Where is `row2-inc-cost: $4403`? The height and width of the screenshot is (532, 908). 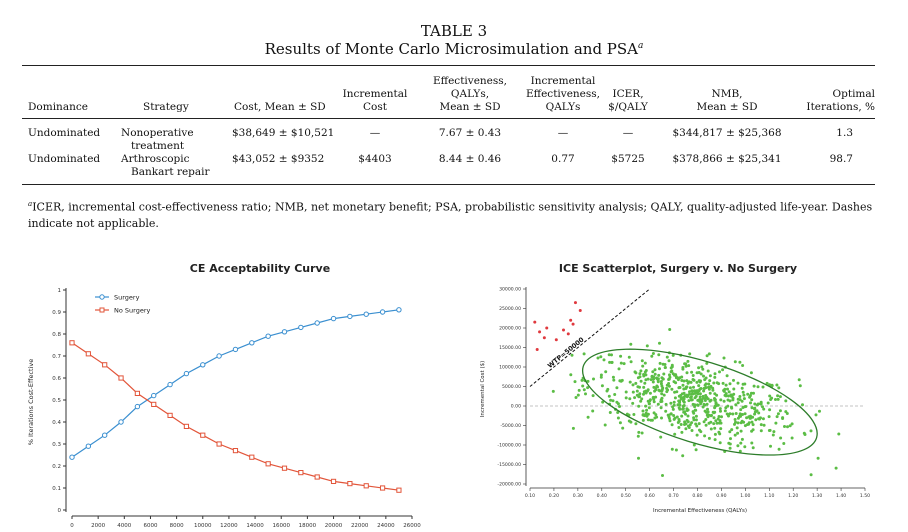 row2-inc-cost: $4403 is located at coordinates (375, 159).